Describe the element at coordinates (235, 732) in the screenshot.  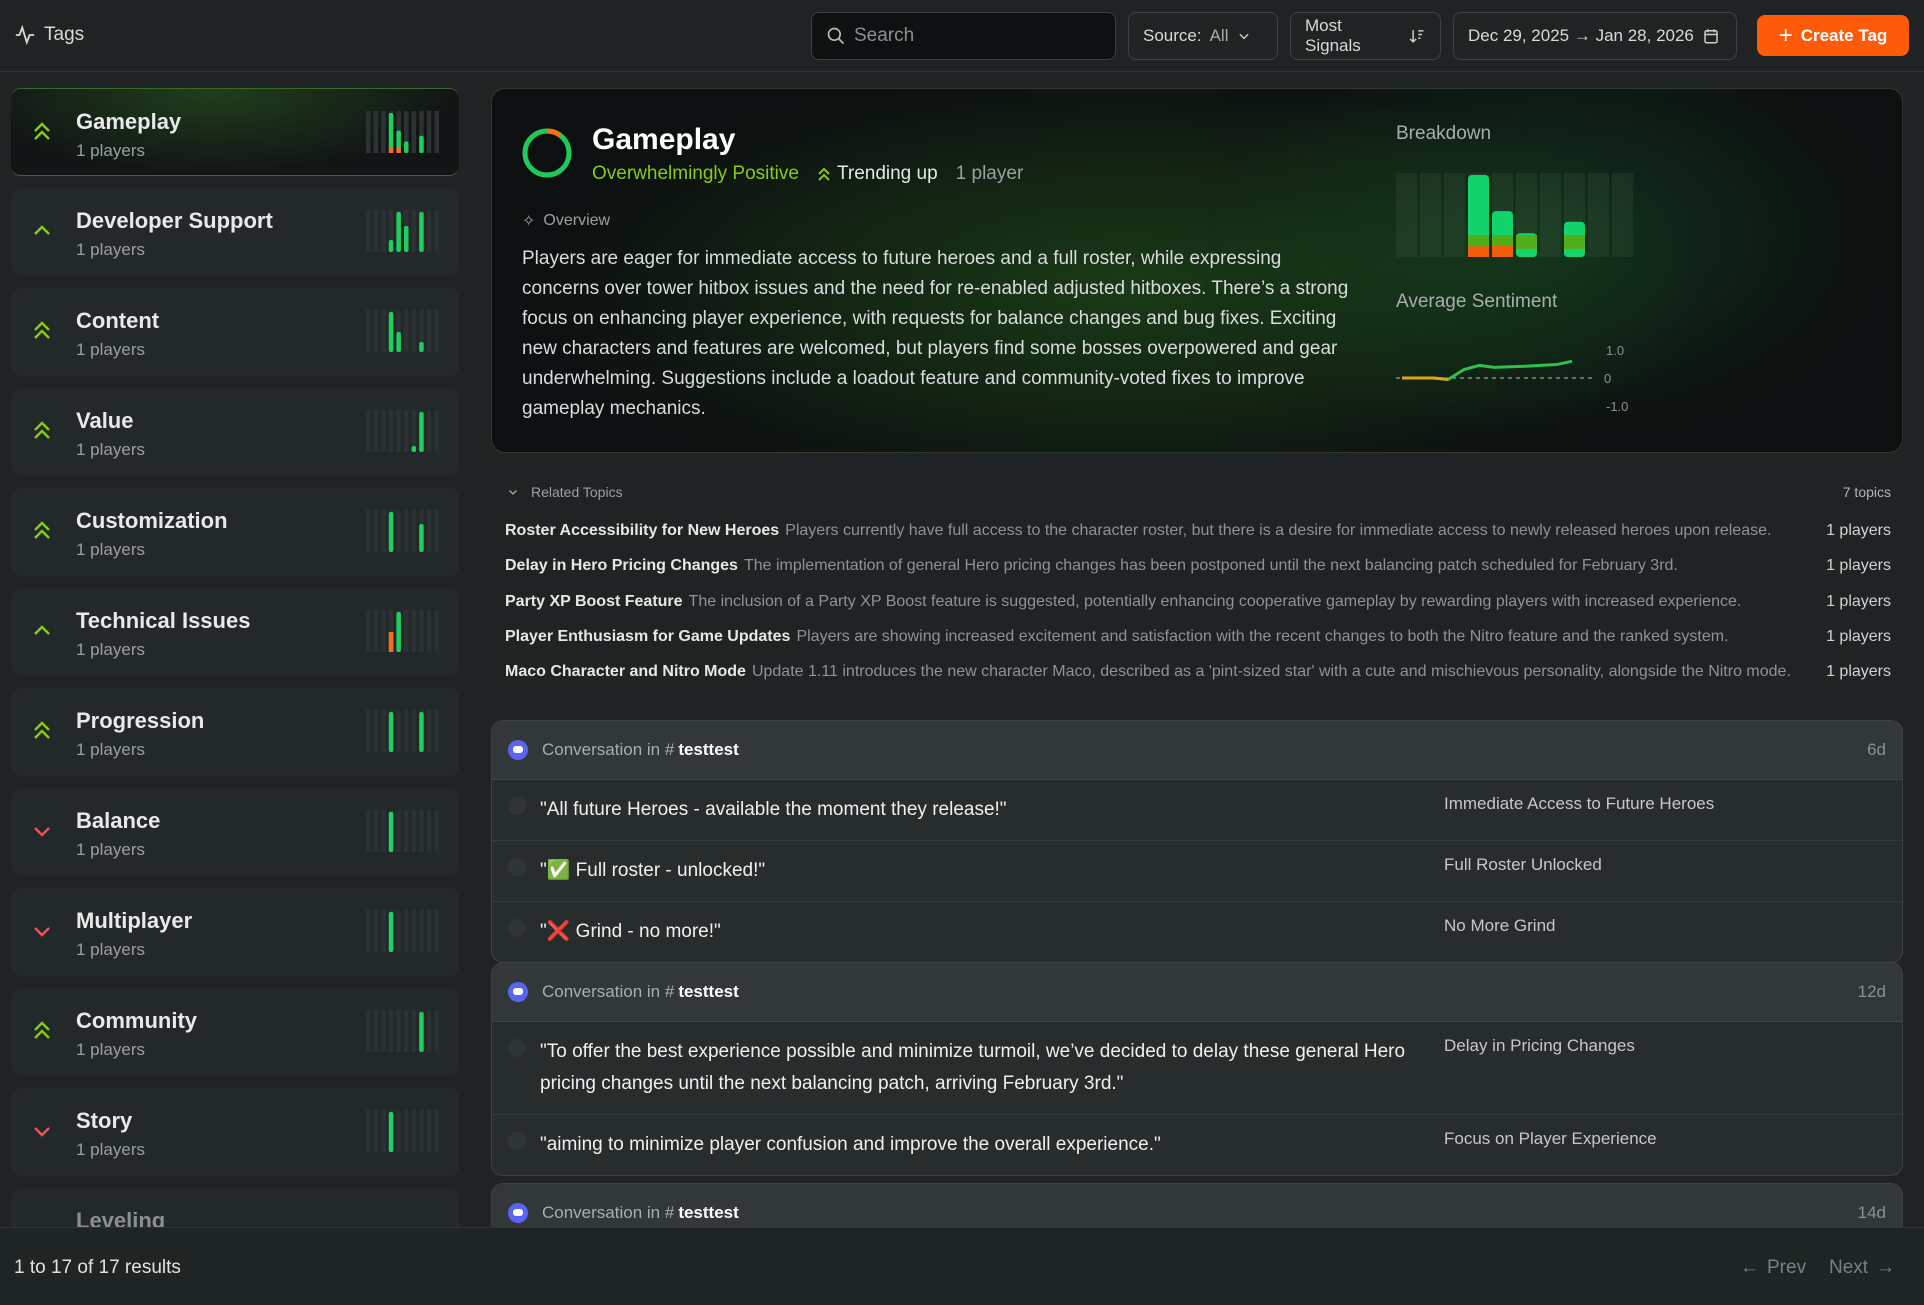
I see `sidebar-item-progression: Progression 1 players` at that location.